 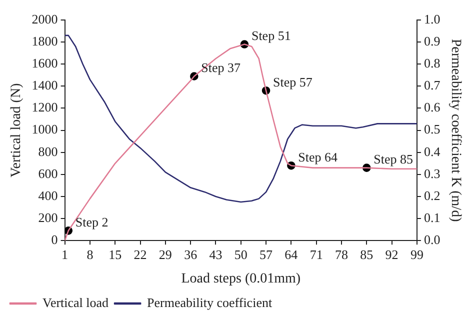 What do you see at coordinates (48, 151) in the screenshot?
I see `y-tick-label: 800` at bounding box center [48, 151].